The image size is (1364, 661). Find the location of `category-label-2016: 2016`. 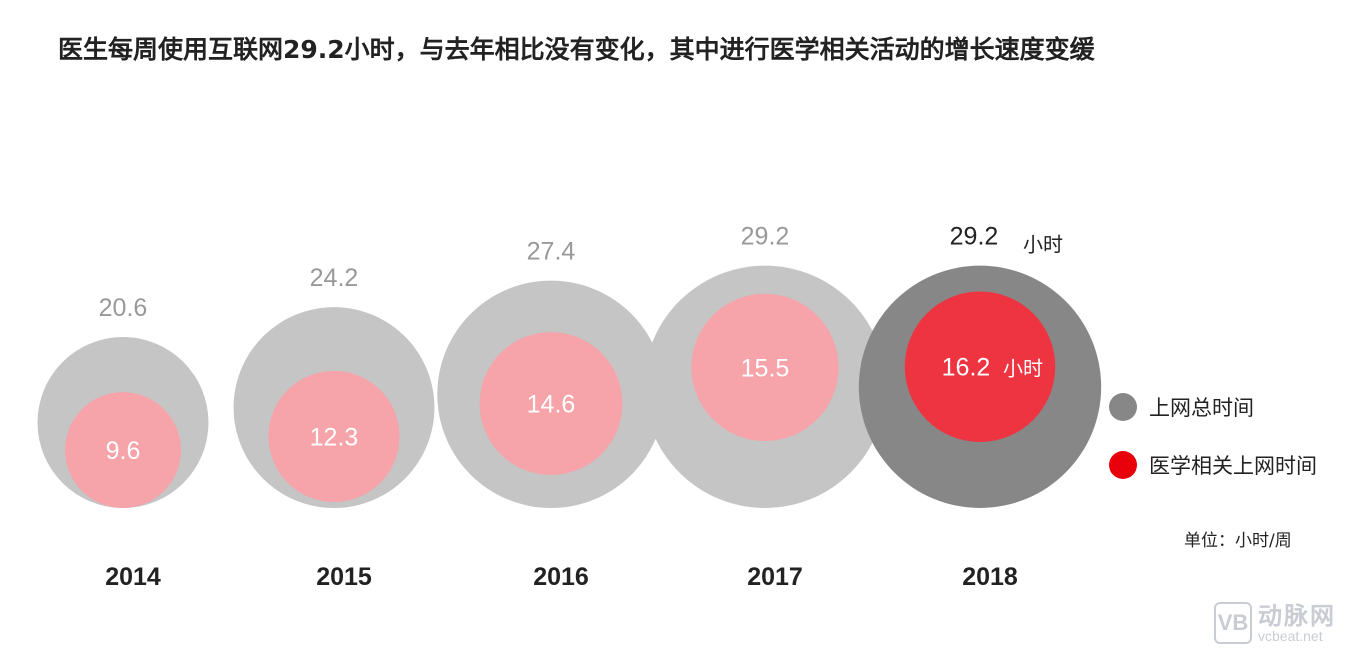

category-label-2016: 2016 is located at coordinates (561, 577).